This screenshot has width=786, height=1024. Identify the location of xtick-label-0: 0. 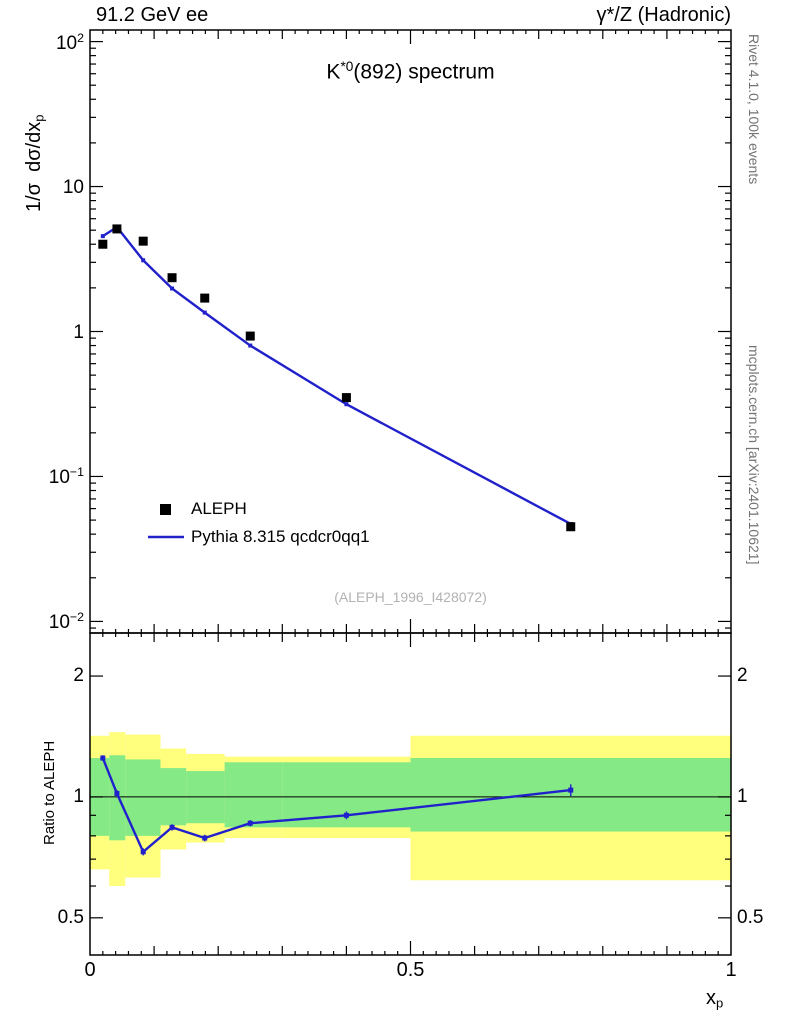
(90, 970).